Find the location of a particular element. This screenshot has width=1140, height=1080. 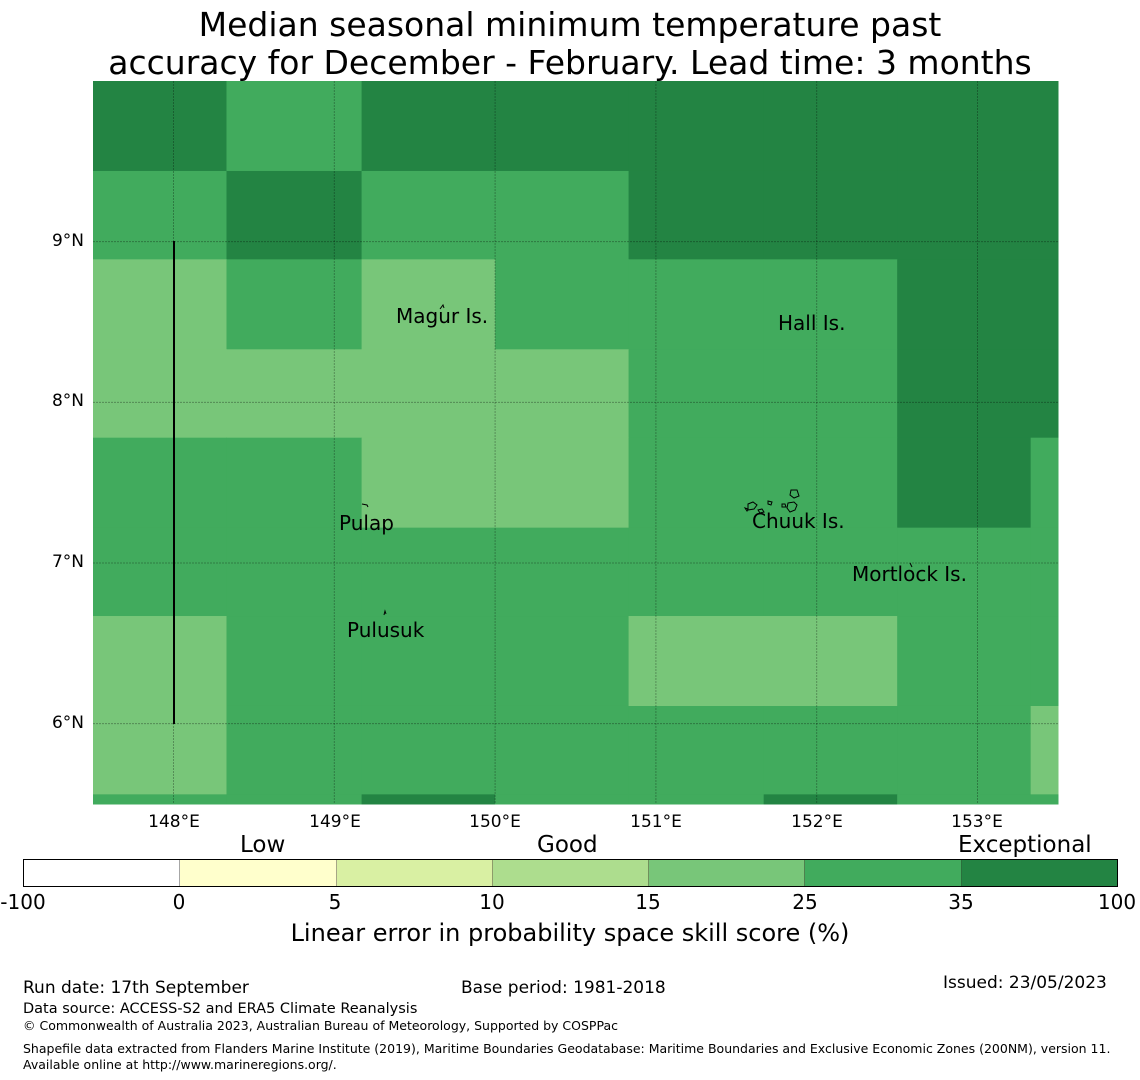

lat-label-6n: 6°N is located at coordinates (67, 723).